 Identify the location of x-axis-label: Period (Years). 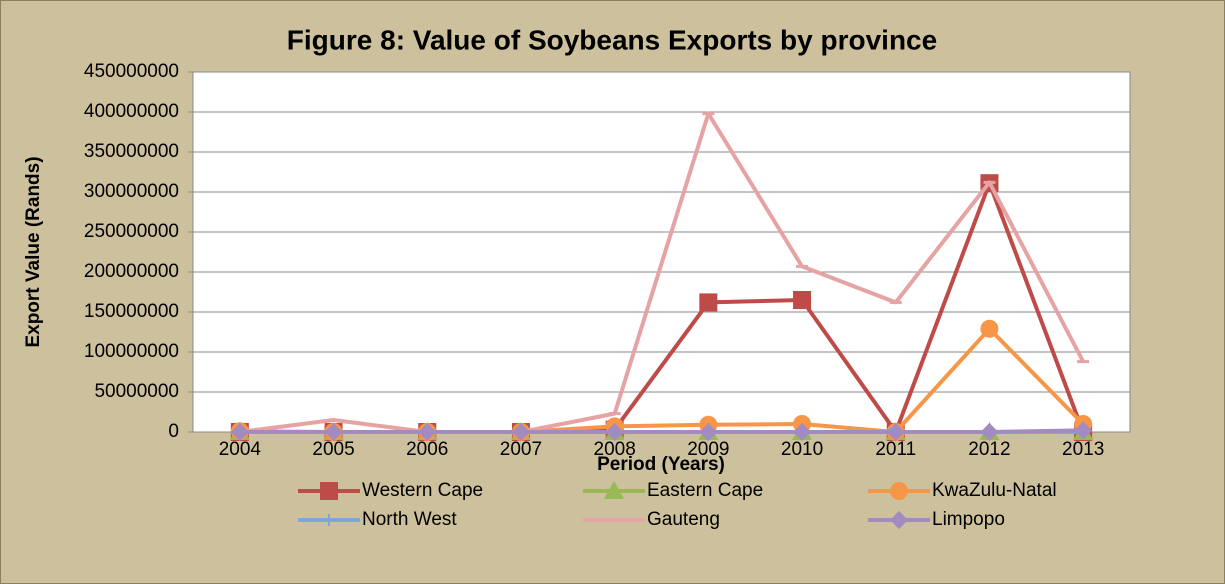
(661, 464).